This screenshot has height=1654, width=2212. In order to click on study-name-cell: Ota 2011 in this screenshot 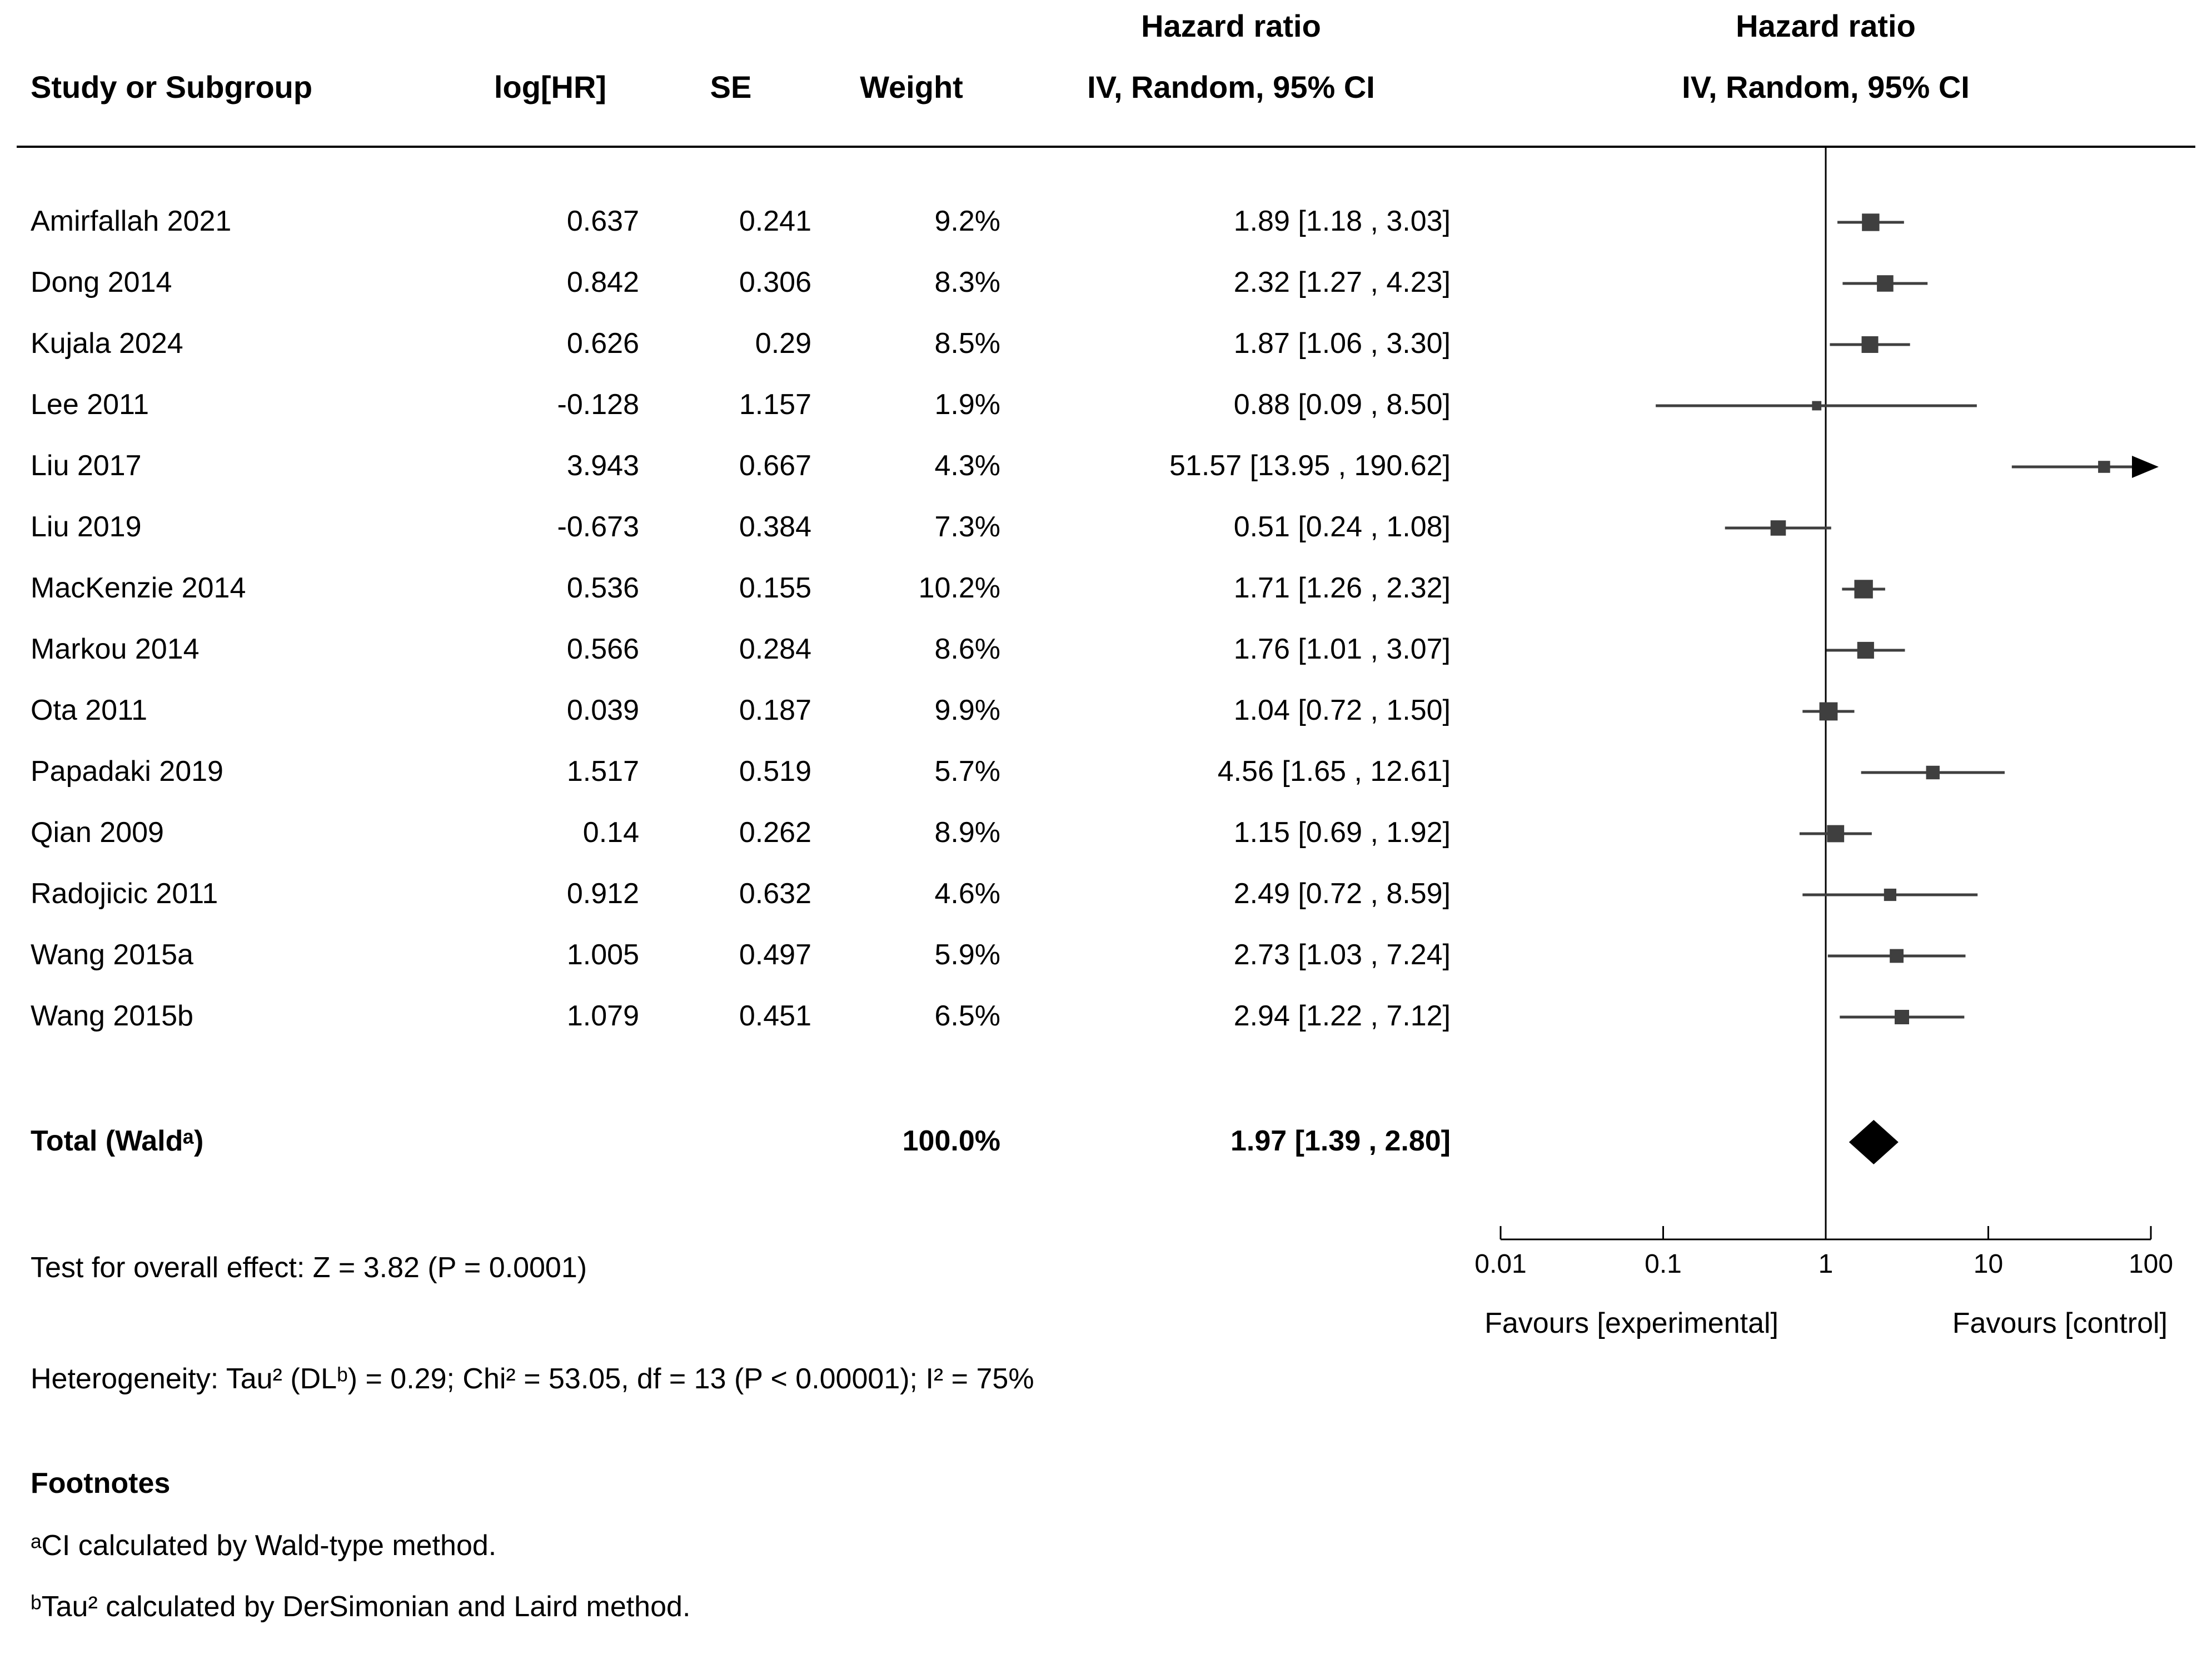, I will do `click(89, 710)`.